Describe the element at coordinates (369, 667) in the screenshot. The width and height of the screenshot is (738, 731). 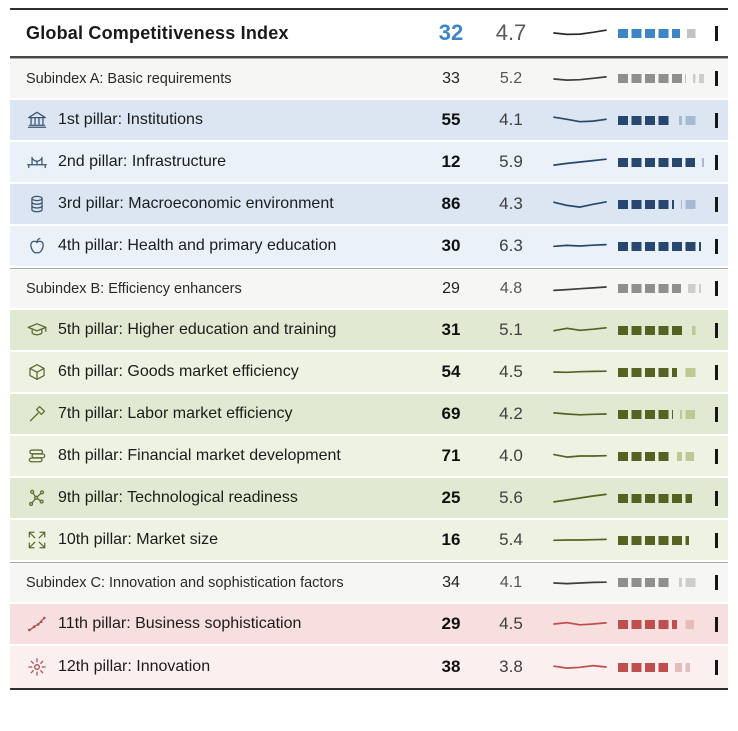
I see `pillar-row: 12th pillar: Innovation 38 3.8` at that location.